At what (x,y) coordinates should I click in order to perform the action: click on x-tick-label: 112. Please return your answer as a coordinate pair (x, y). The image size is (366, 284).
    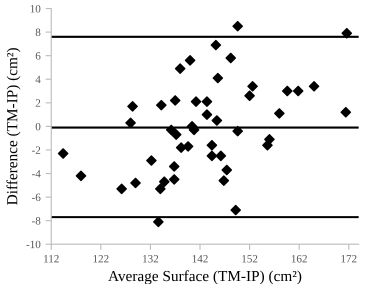
    Looking at the image, I should click on (51, 258).